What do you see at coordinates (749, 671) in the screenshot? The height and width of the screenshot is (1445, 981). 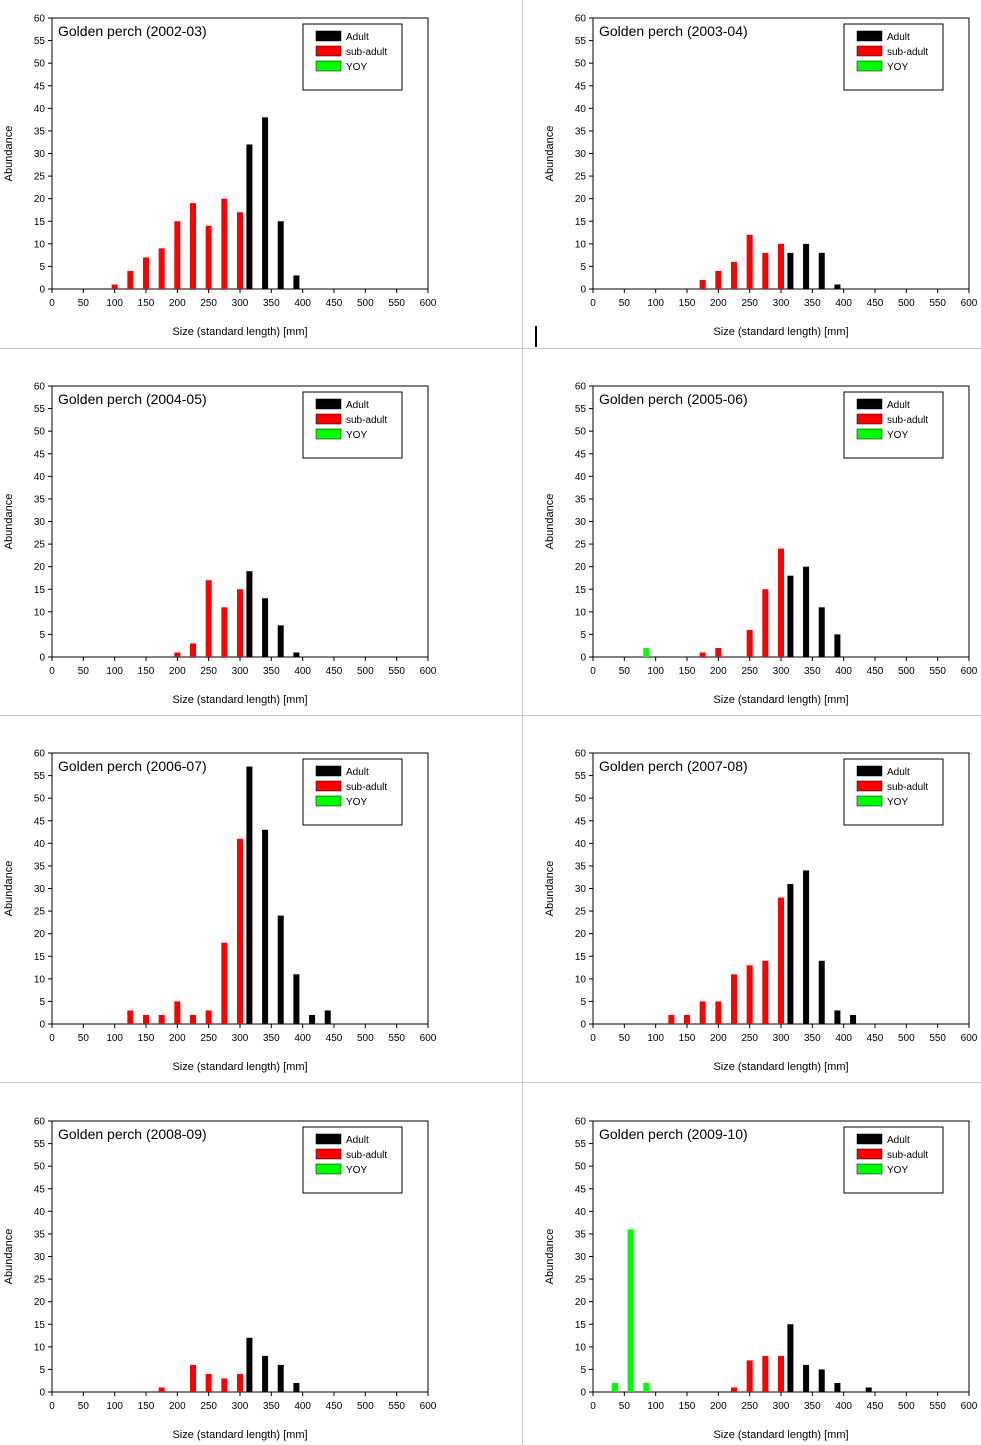 I see `x-tick-label: 250` at bounding box center [749, 671].